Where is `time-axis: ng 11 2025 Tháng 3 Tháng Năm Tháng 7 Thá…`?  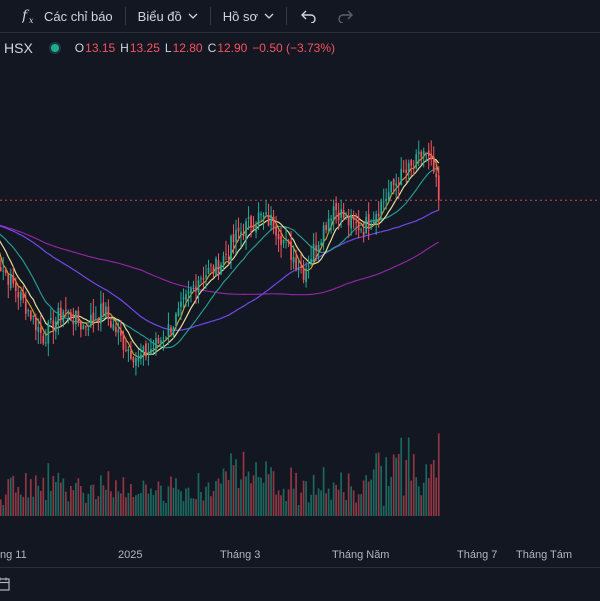 time-axis: ng 11 2025 Tháng 3 Tháng Năm Tháng 7 Thá… is located at coordinates (300, 556).